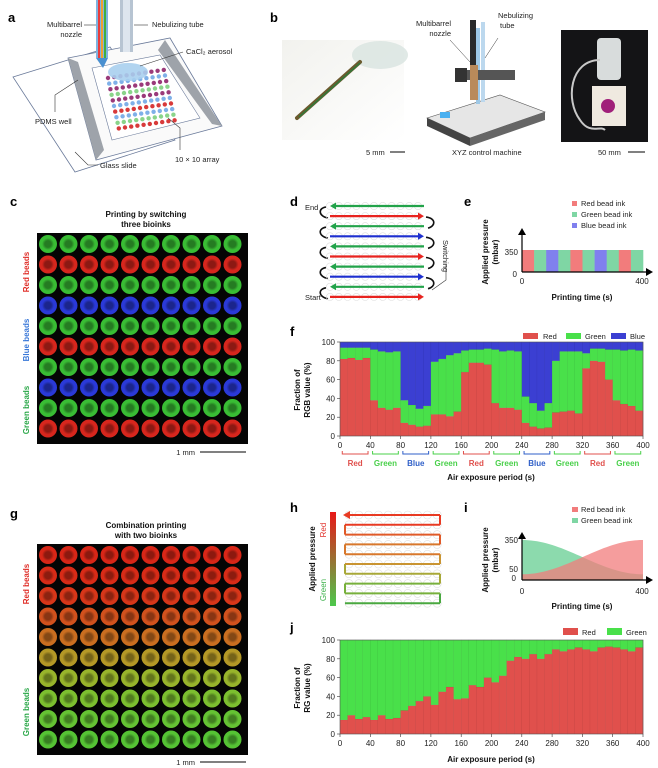 This screenshot has height=768, width=658. I want to click on xtick-label: 80, so click(400, 743).